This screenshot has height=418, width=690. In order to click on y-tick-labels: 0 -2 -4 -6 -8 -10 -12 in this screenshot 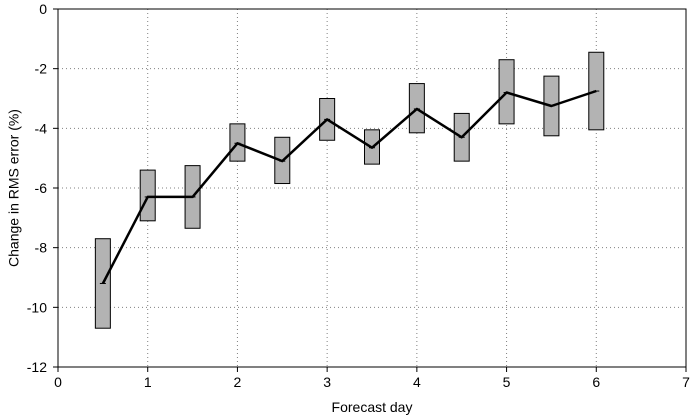, I will do `click(37, 188)`.